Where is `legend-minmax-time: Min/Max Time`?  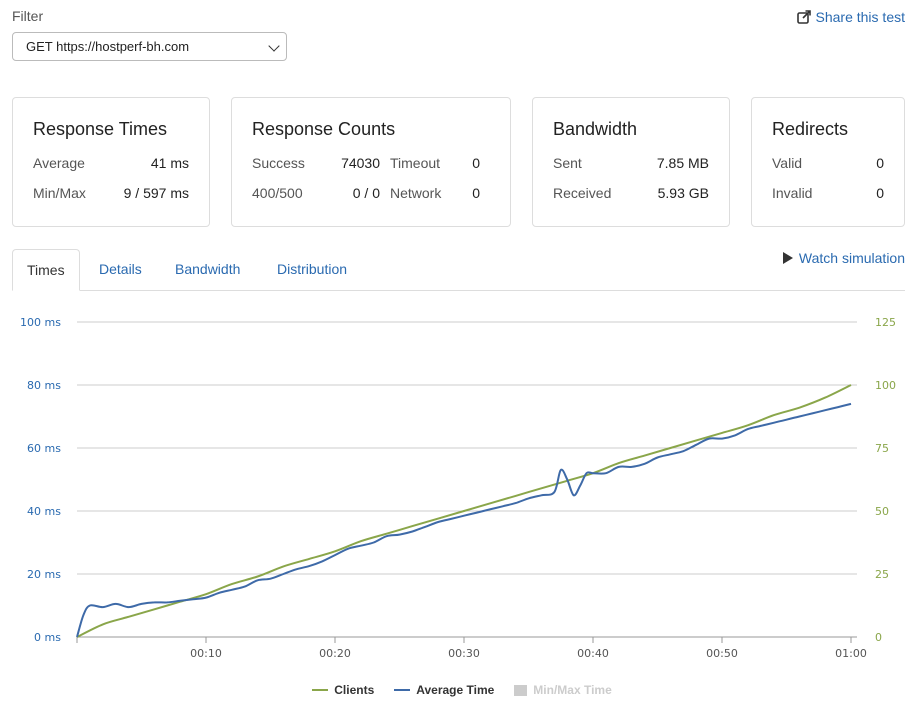 legend-minmax-time: Min/Max Time is located at coordinates (563, 690).